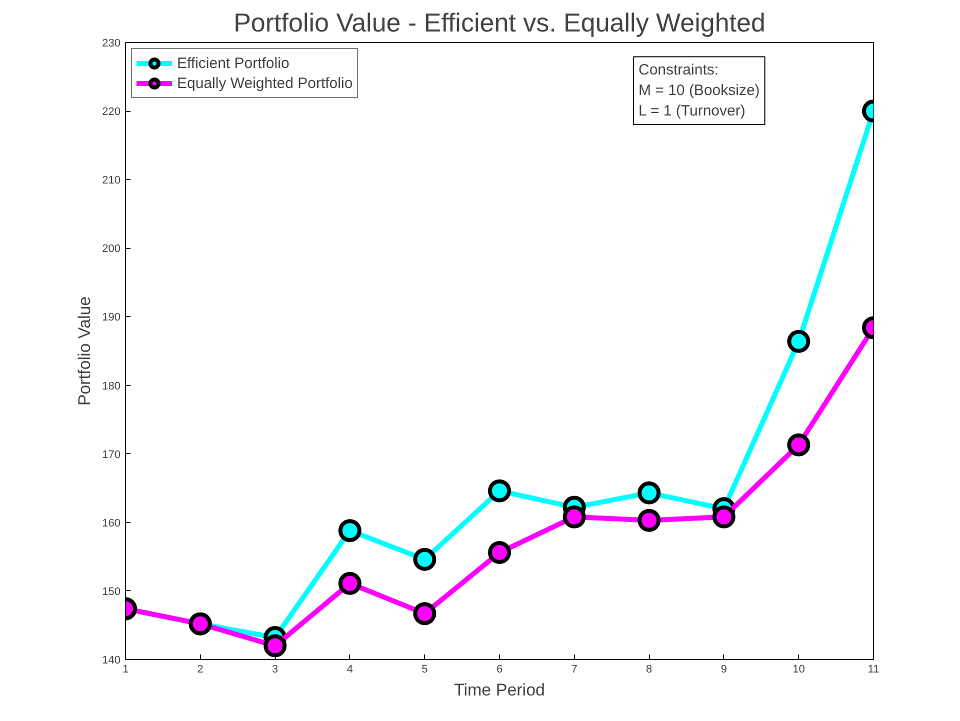 The width and height of the screenshot is (960, 721). What do you see at coordinates (574, 670) in the screenshot?
I see `x-tick-label: 7` at bounding box center [574, 670].